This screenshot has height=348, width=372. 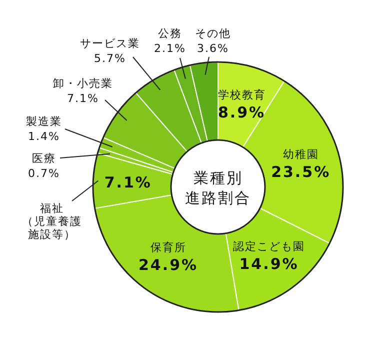 I want to click on data-label: 14.9%, so click(x=269, y=264).